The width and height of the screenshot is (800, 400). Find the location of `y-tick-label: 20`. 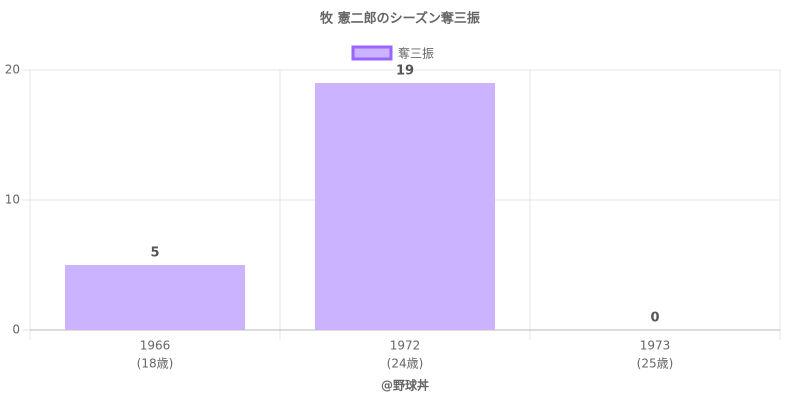

y-tick-label: 20 is located at coordinates (12, 70).